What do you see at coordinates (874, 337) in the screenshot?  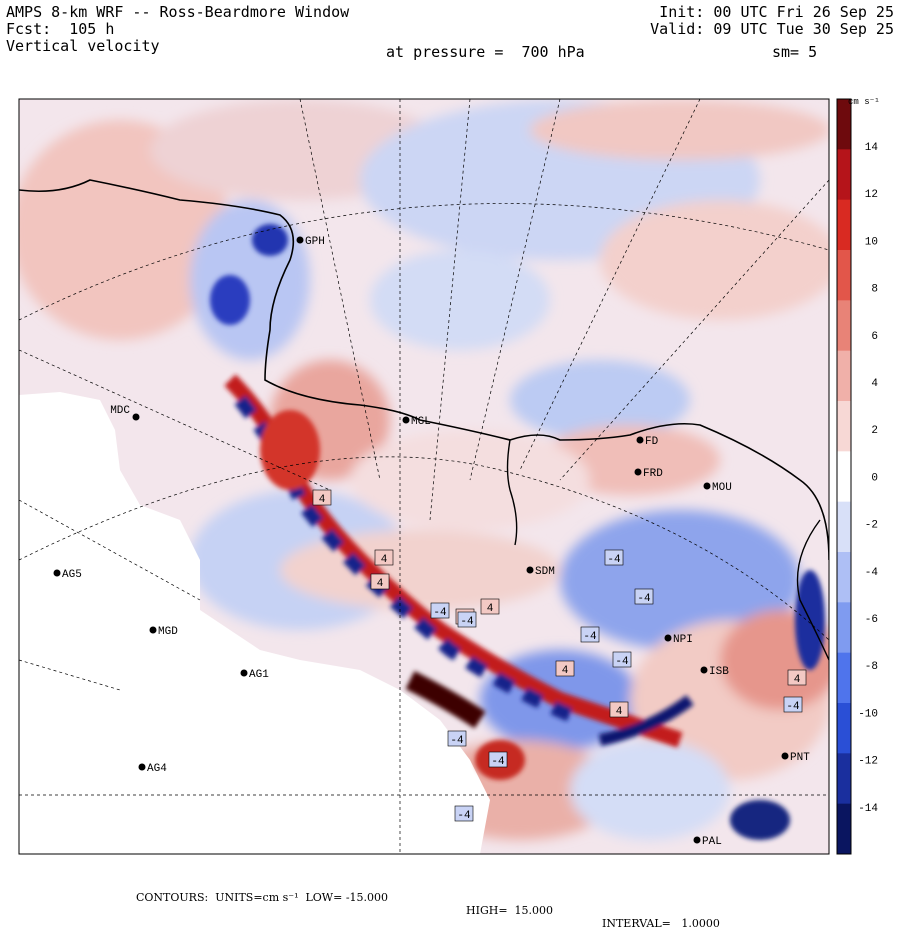 I see `colorbar-tick-label: 6` at bounding box center [874, 337].